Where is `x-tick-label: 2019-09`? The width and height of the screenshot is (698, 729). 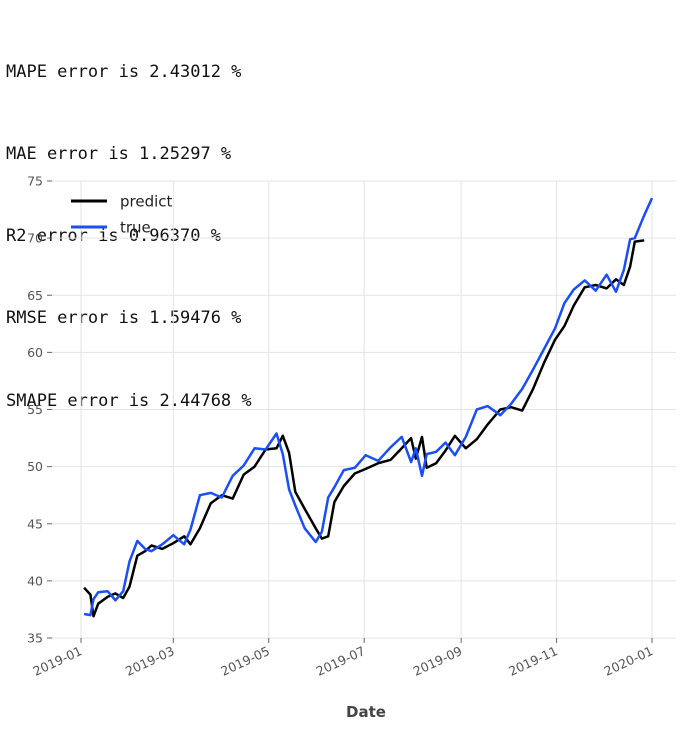
x-tick-label: 2019-09 is located at coordinates (438, 661).